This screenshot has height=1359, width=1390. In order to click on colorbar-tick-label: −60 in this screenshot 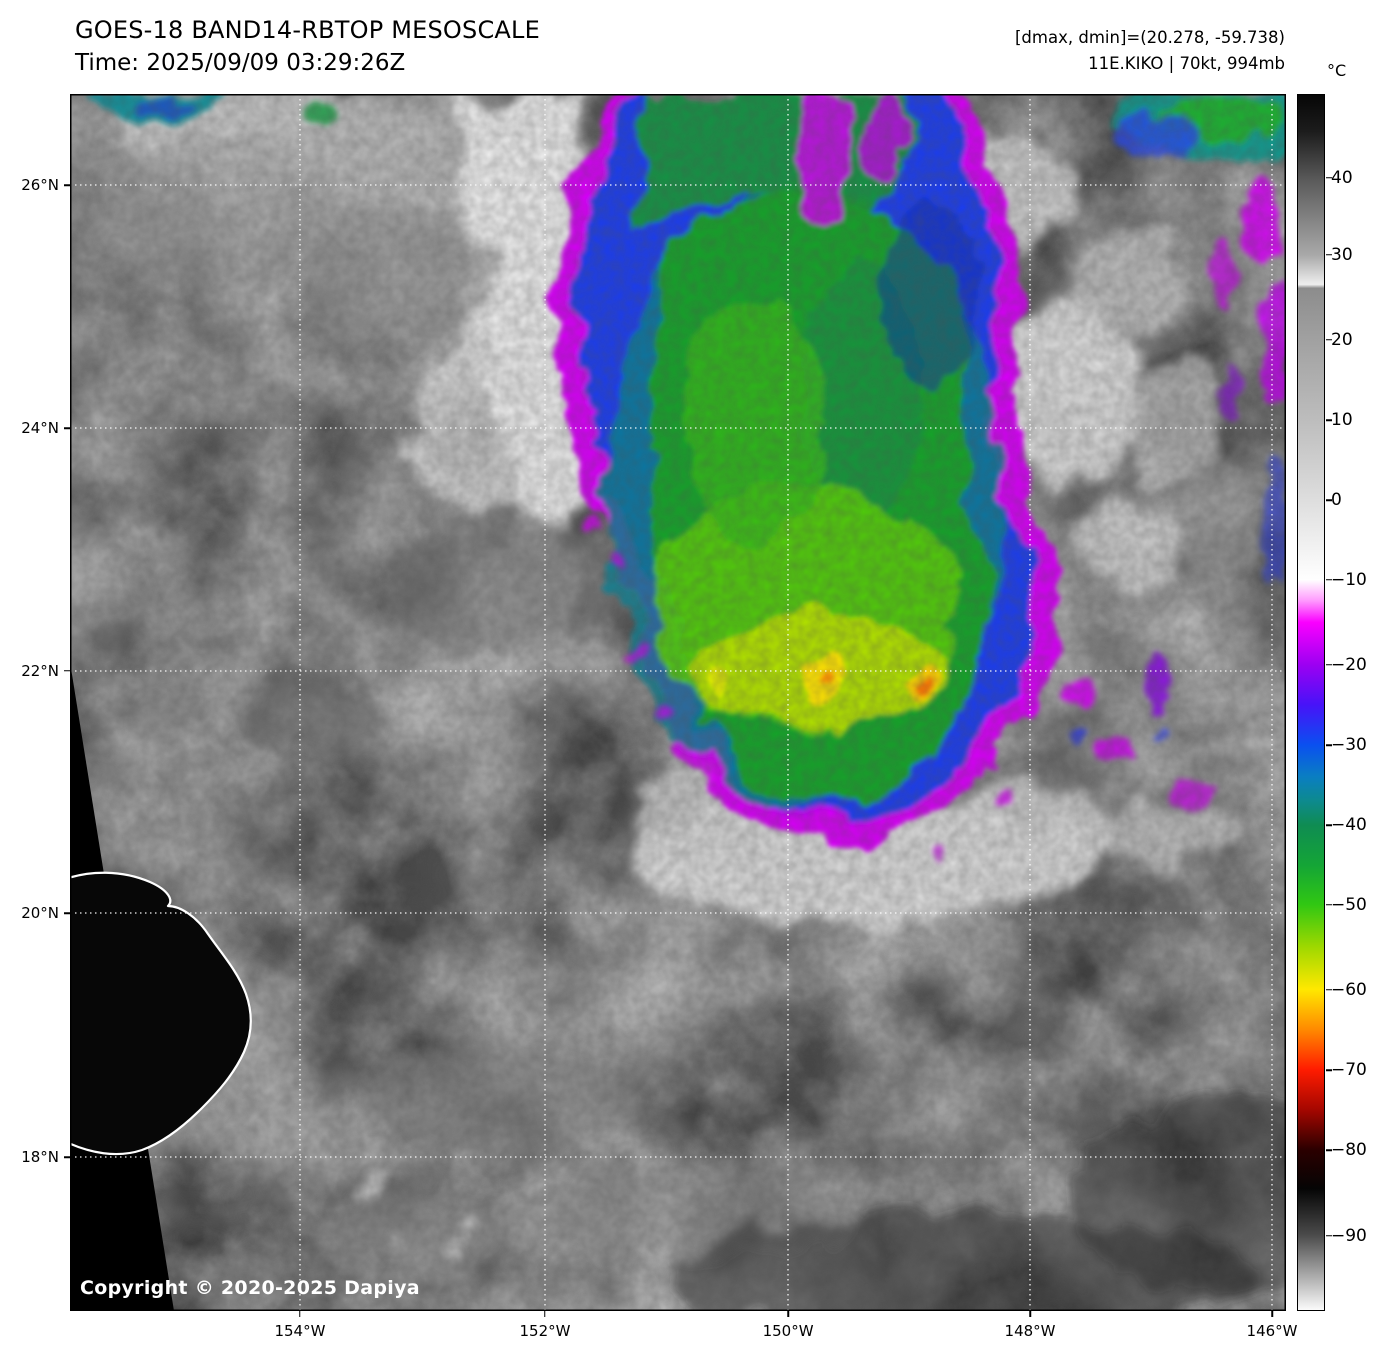, I will do `click(1349, 989)`.